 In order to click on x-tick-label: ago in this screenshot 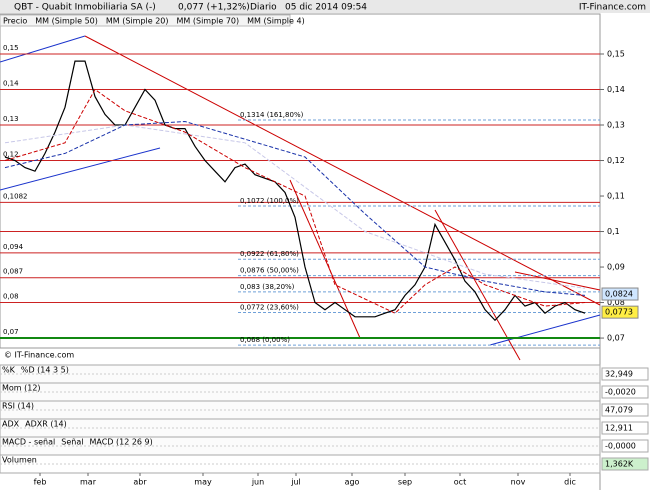, I will do `click(352, 482)`.